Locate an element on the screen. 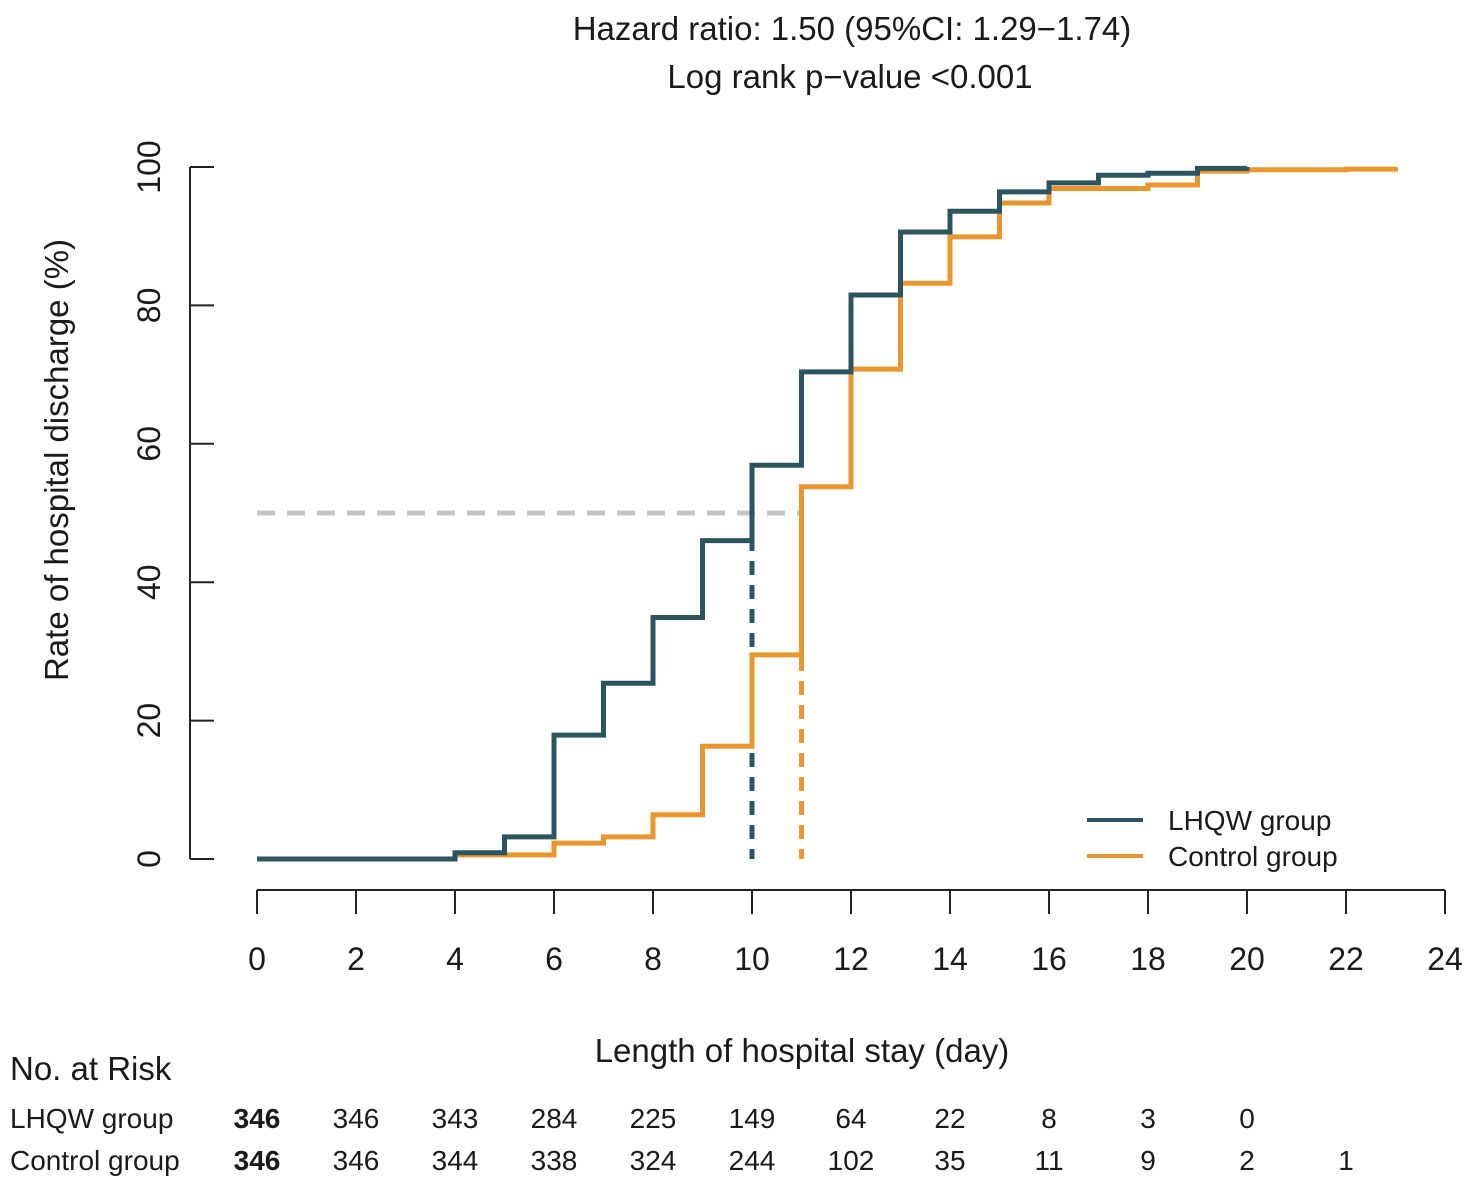 This screenshot has width=1472, height=1180. median-reference-lines is located at coordinates (530, 684).